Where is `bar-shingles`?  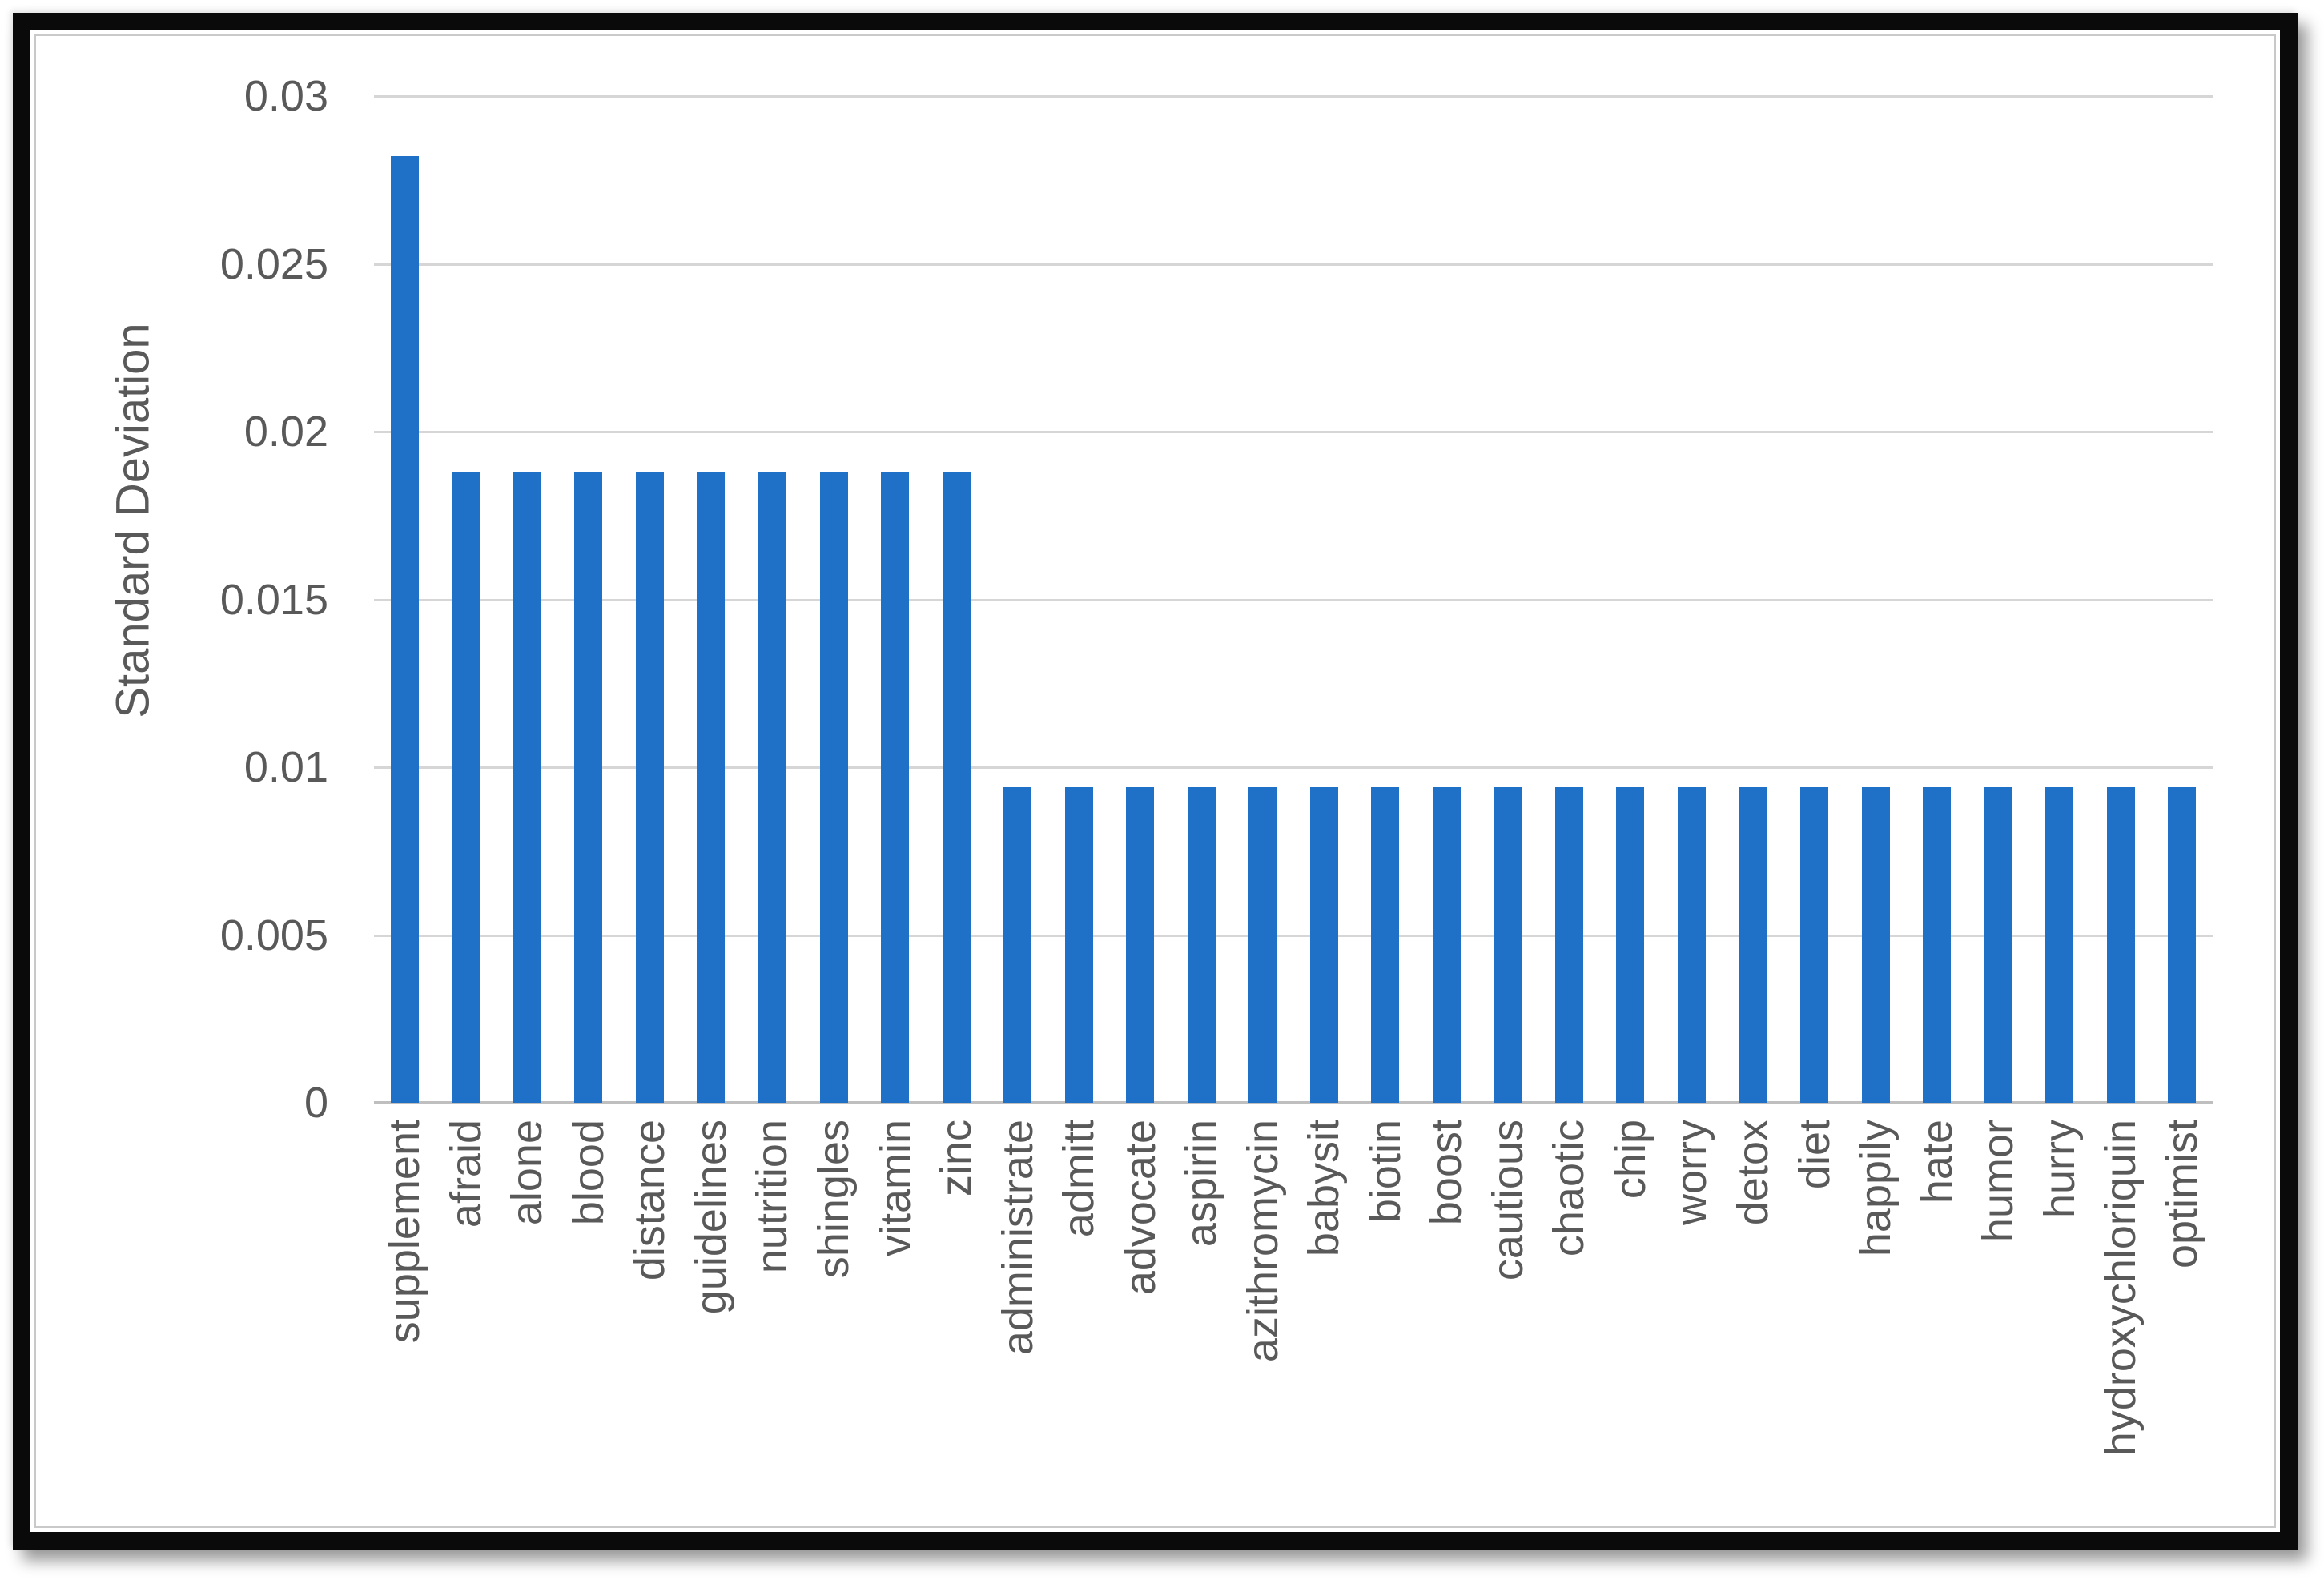 bar-shingles is located at coordinates (833, 787).